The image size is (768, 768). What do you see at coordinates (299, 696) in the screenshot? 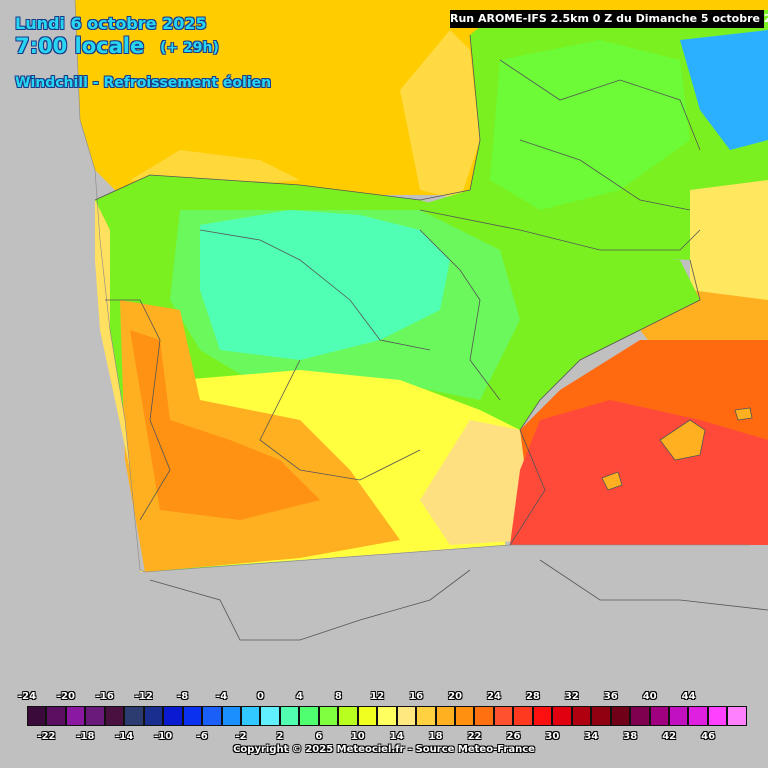
I see `scale-label-upper: 4` at bounding box center [299, 696].